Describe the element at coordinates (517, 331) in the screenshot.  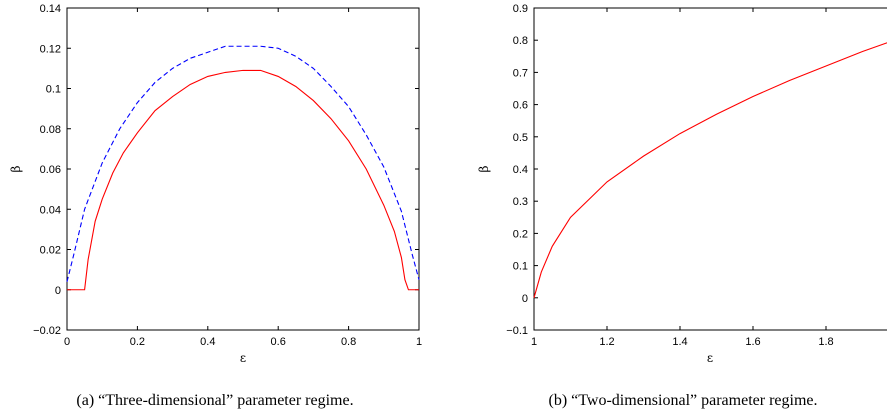
I see `panel-b-ytick-label: −0.1` at that location.